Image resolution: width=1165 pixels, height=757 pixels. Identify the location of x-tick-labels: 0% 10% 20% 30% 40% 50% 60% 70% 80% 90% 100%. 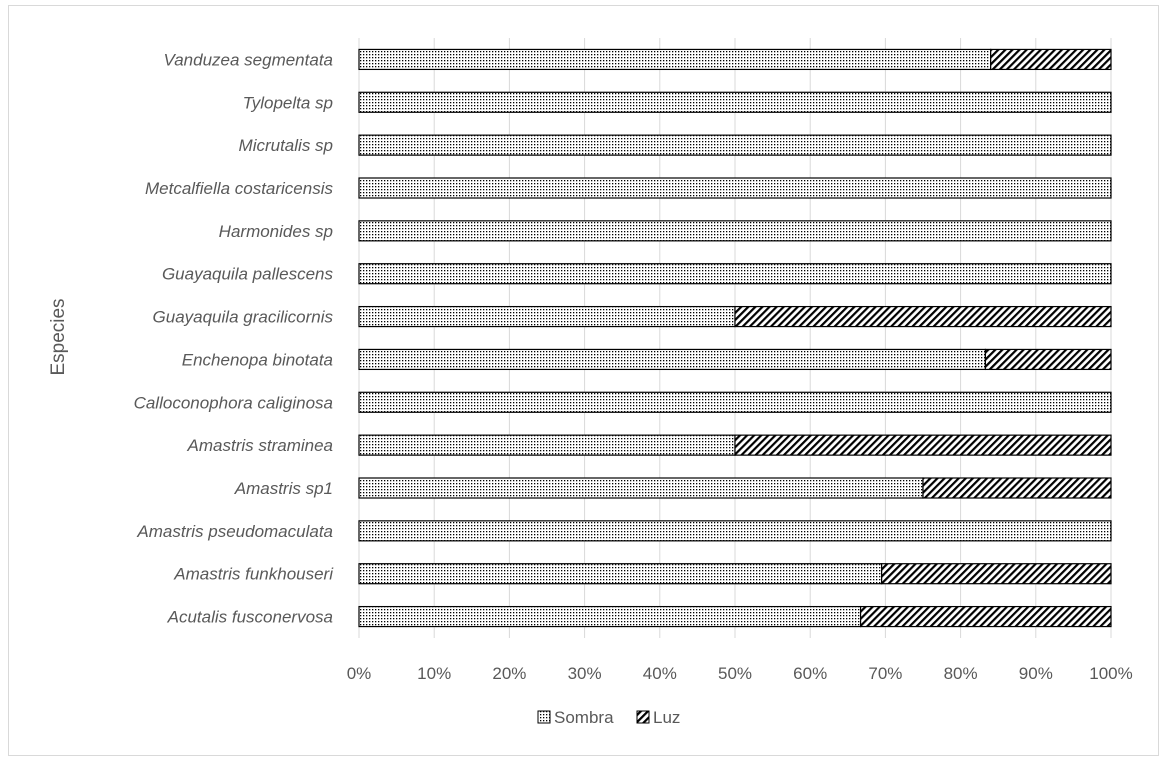
(740, 673).